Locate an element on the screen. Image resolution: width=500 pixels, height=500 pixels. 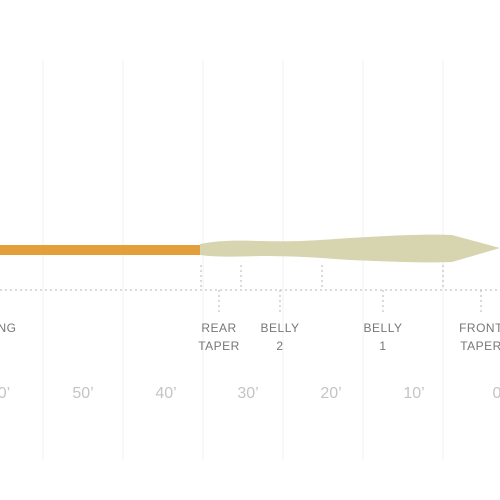
markers is located at coordinates (250, 288).